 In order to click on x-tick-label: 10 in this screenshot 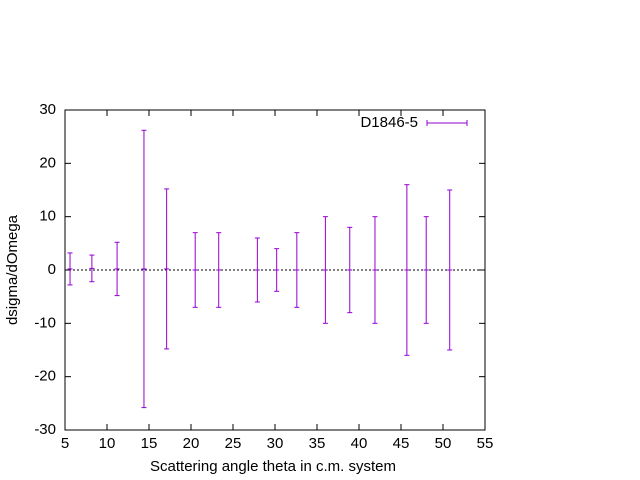, I will do `click(107, 443)`.